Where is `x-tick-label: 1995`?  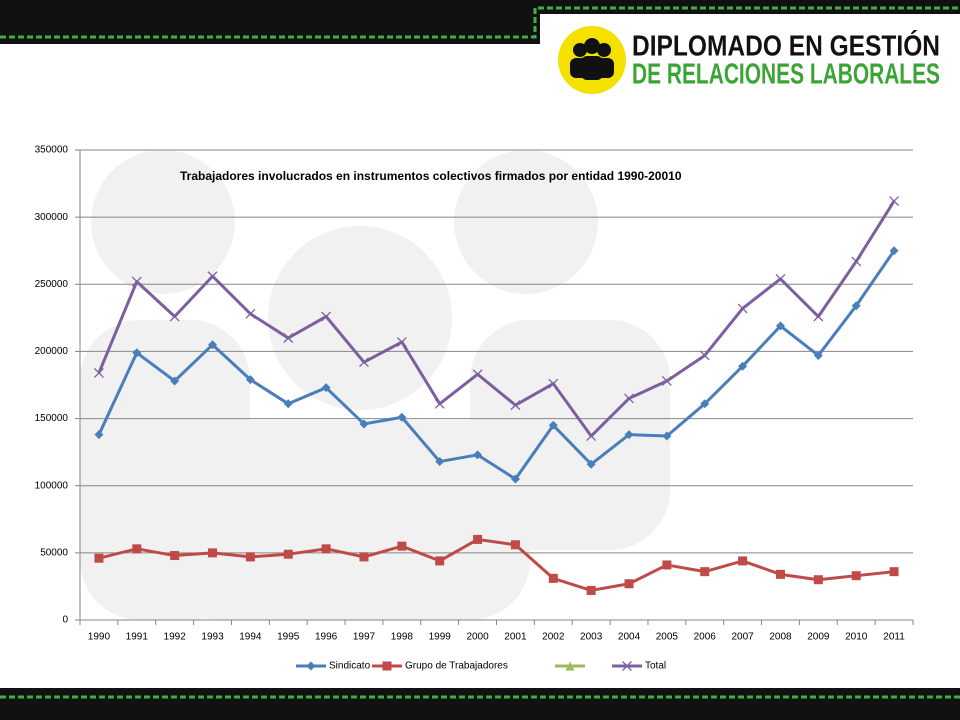 x-tick-label: 1995 is located at coordinates (288, 637).